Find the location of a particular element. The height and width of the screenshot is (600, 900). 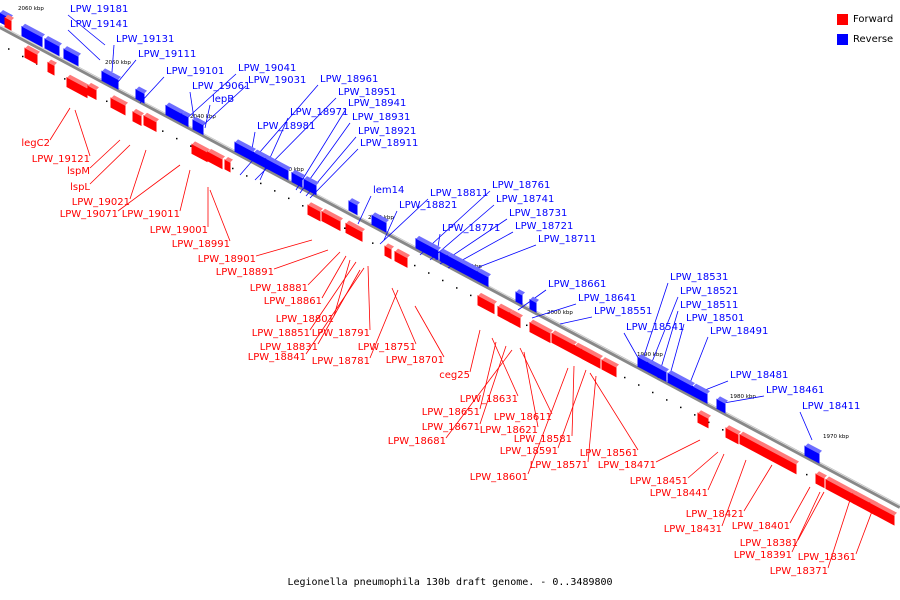

gene-label: LPW_18641 is located at coordinates (607, 298).